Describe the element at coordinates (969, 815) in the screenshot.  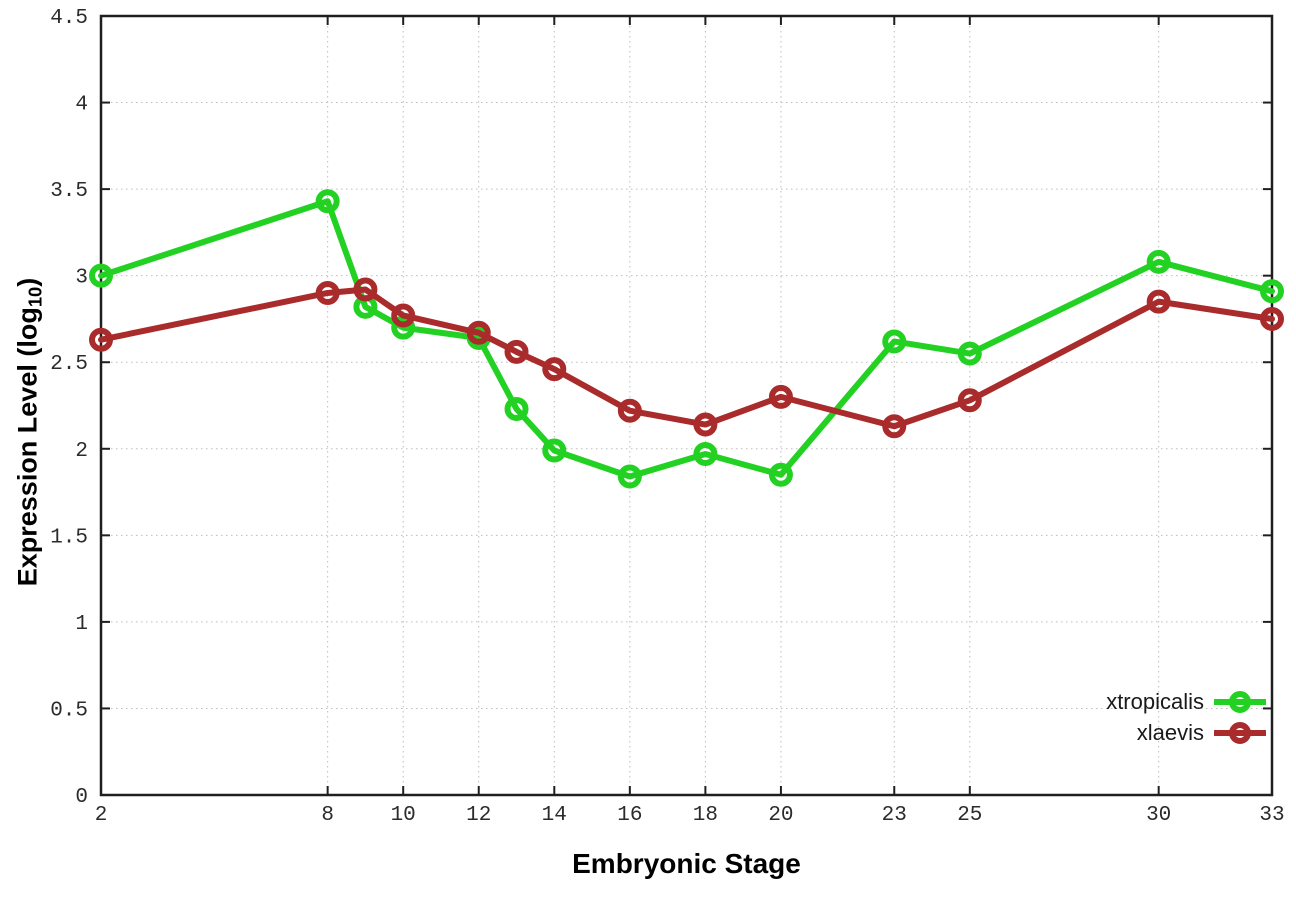
I see `x-tick-label: 25` at that location.